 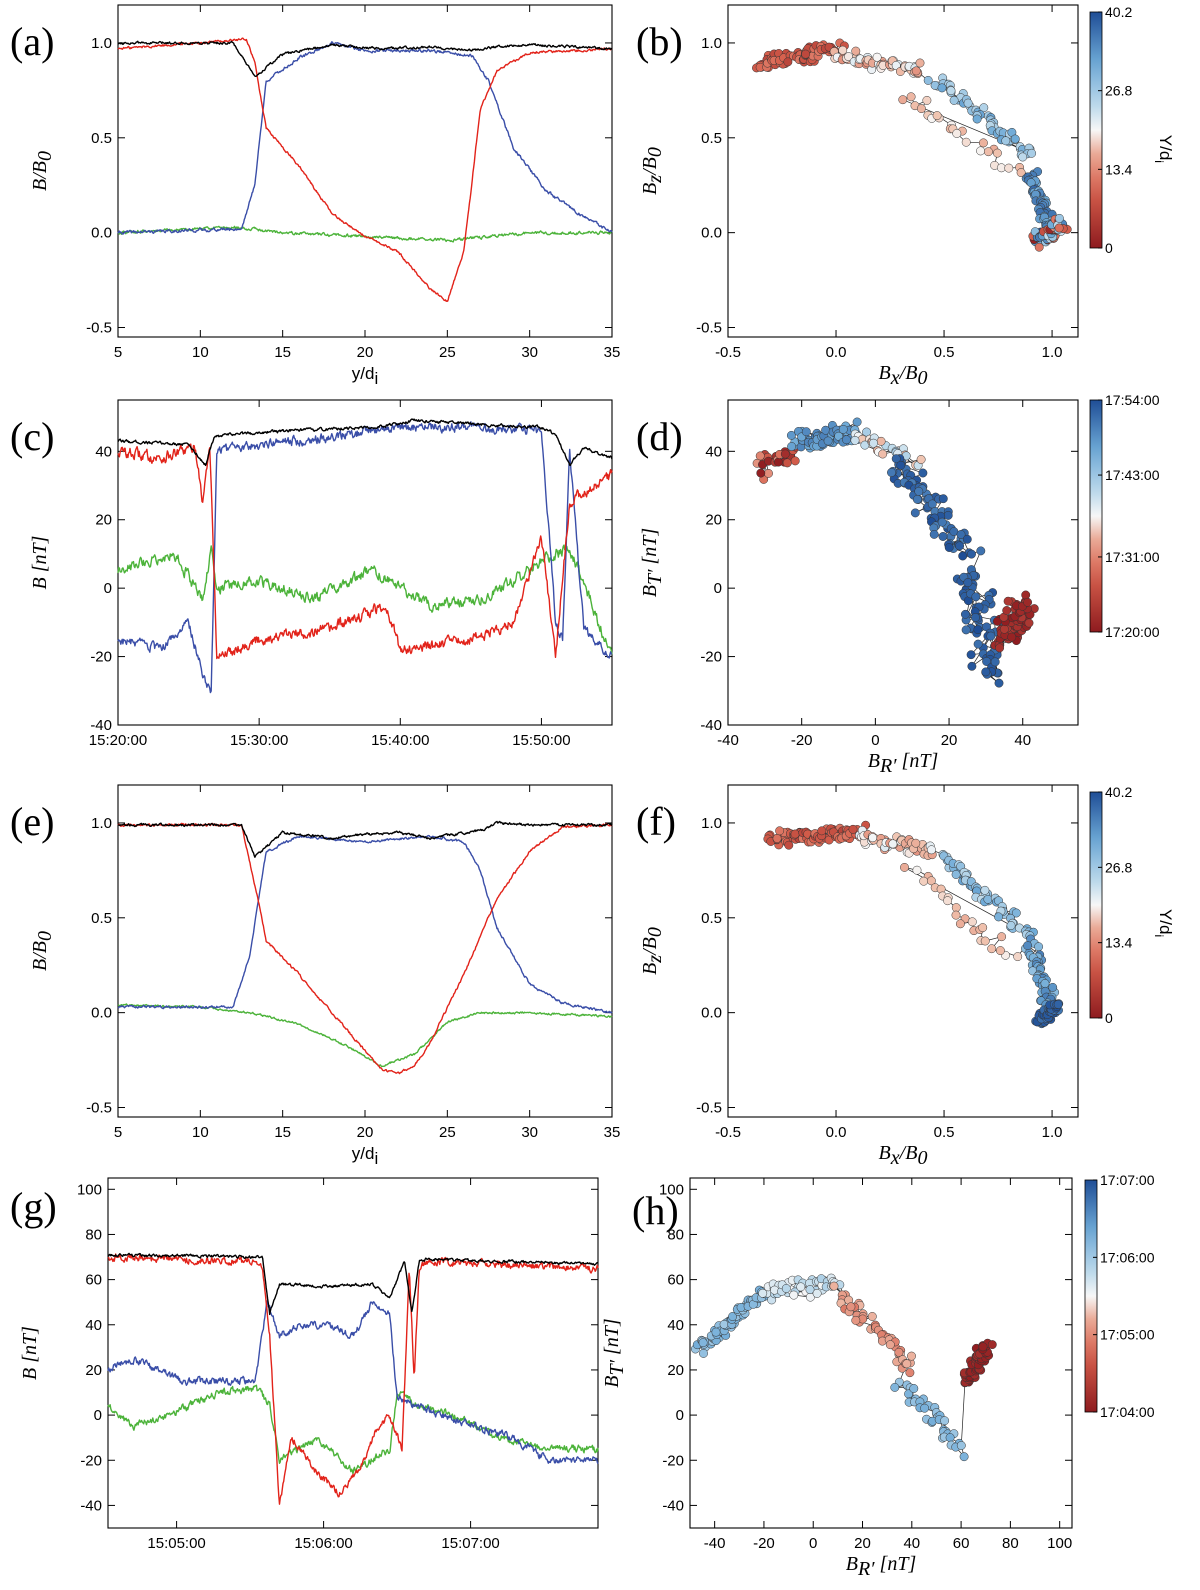 I want to click on y-tick-label: 100, so click(x=89, y=1189).